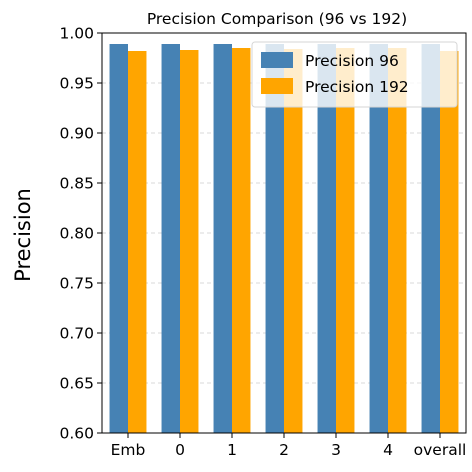  What do you see at coordinates (76, 434) in the screenshot?
I see `y-tick-label: 0.60` at bounding box center [76, 434].